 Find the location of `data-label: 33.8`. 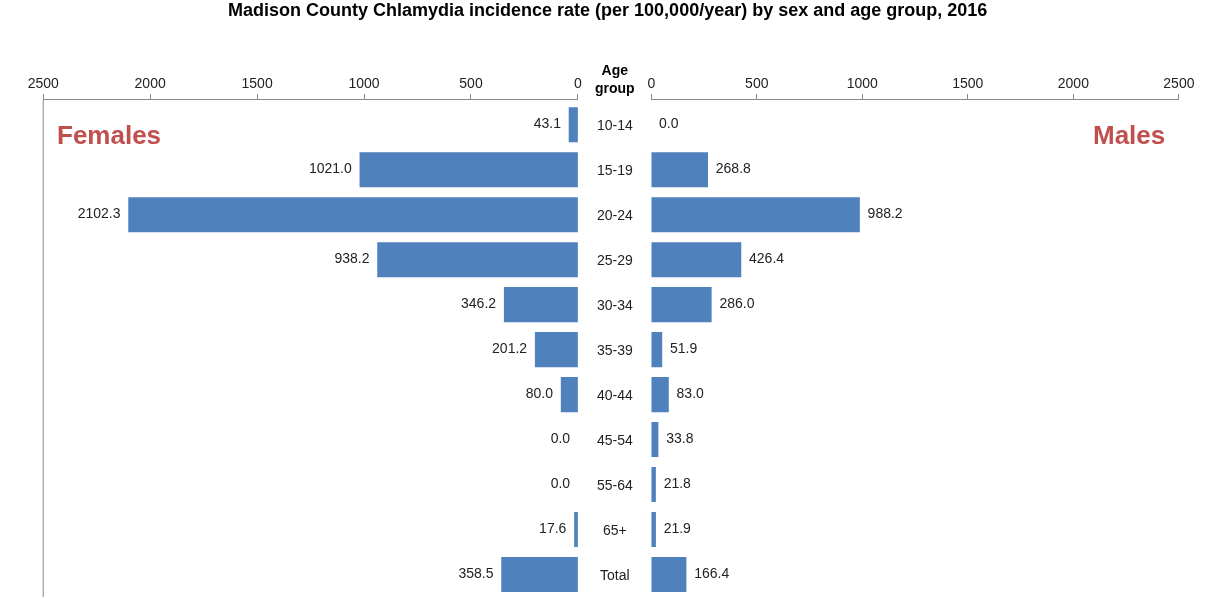

data-label: 33.8 is located at coordinates (676, 438).